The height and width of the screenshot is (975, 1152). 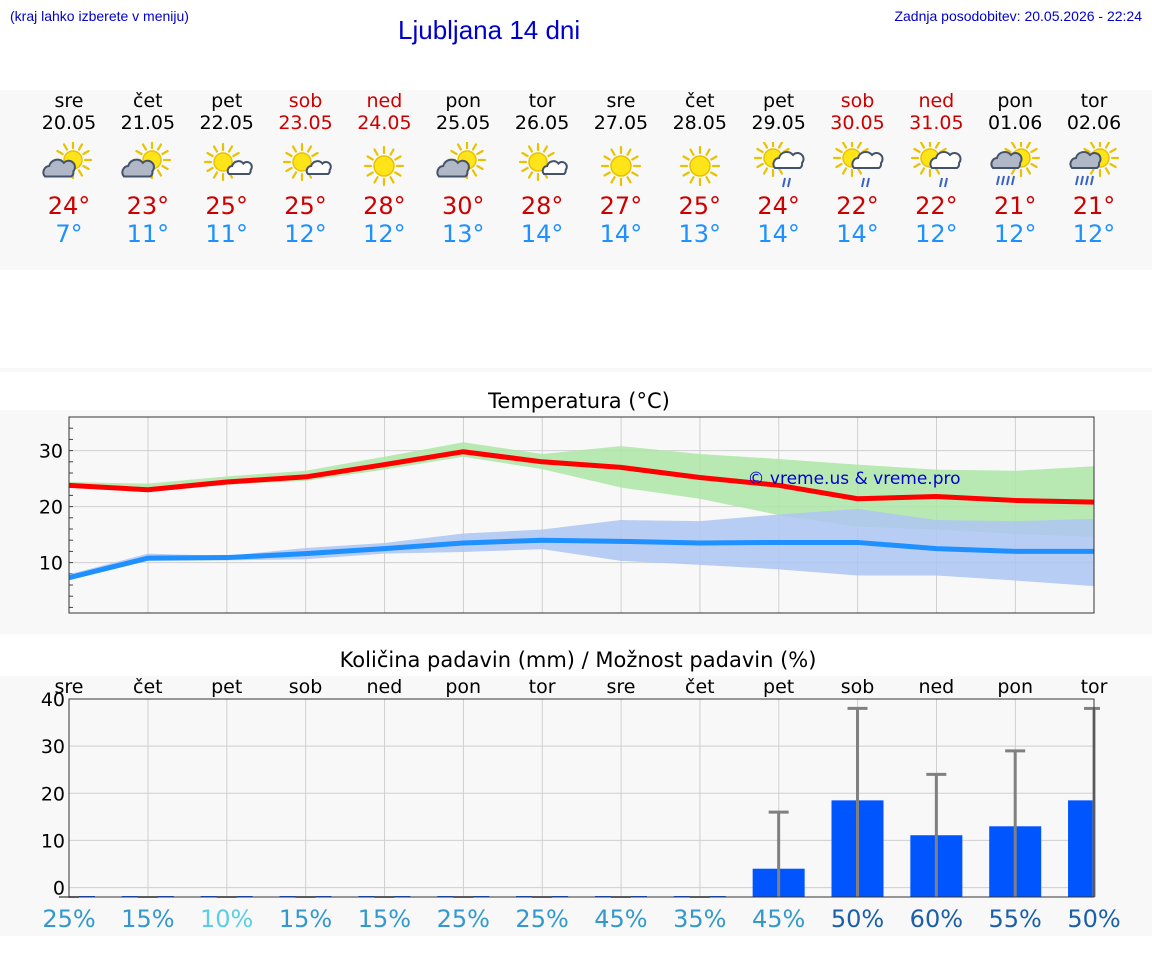 I want to click on chart-title: Temperatura (°C), so click(x=578, y=401).